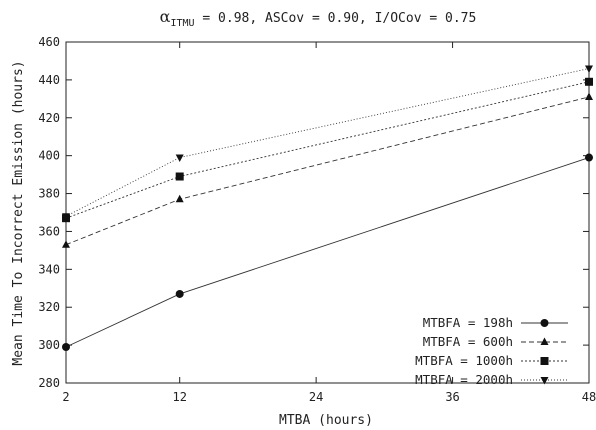  Describe the element at coordinates (464, 379) in the screenshot. I see `legend-label: MTBFA = 2000h` at that location.